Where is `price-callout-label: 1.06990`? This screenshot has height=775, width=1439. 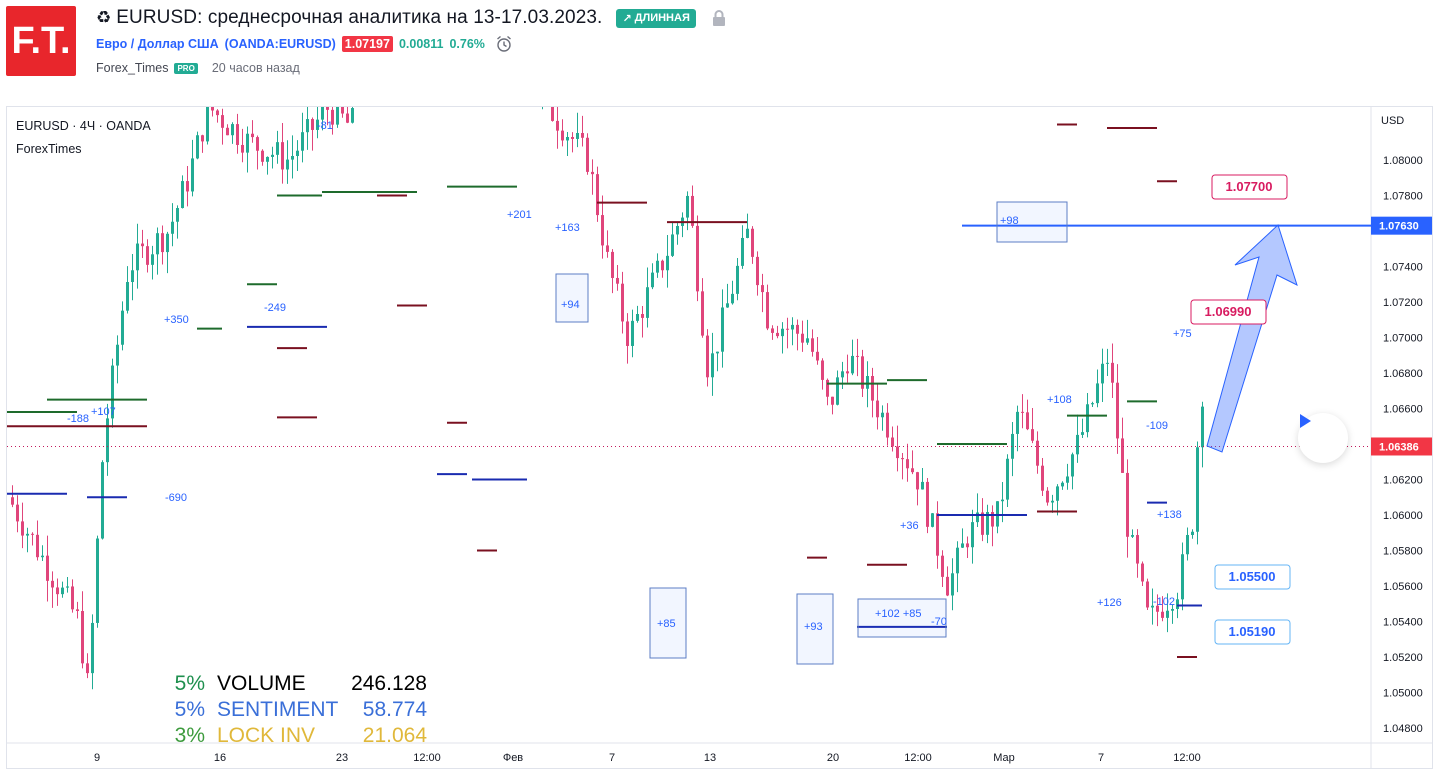
price-callout-label: 1.06990 is located at coordinates (1228, 311).